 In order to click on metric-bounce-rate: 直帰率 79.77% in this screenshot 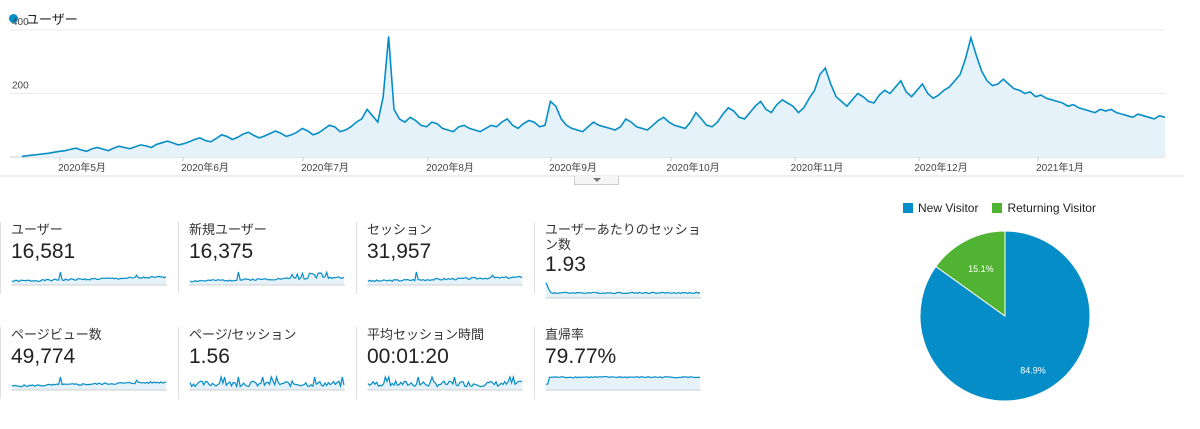, I will do `click(620, 363)`.